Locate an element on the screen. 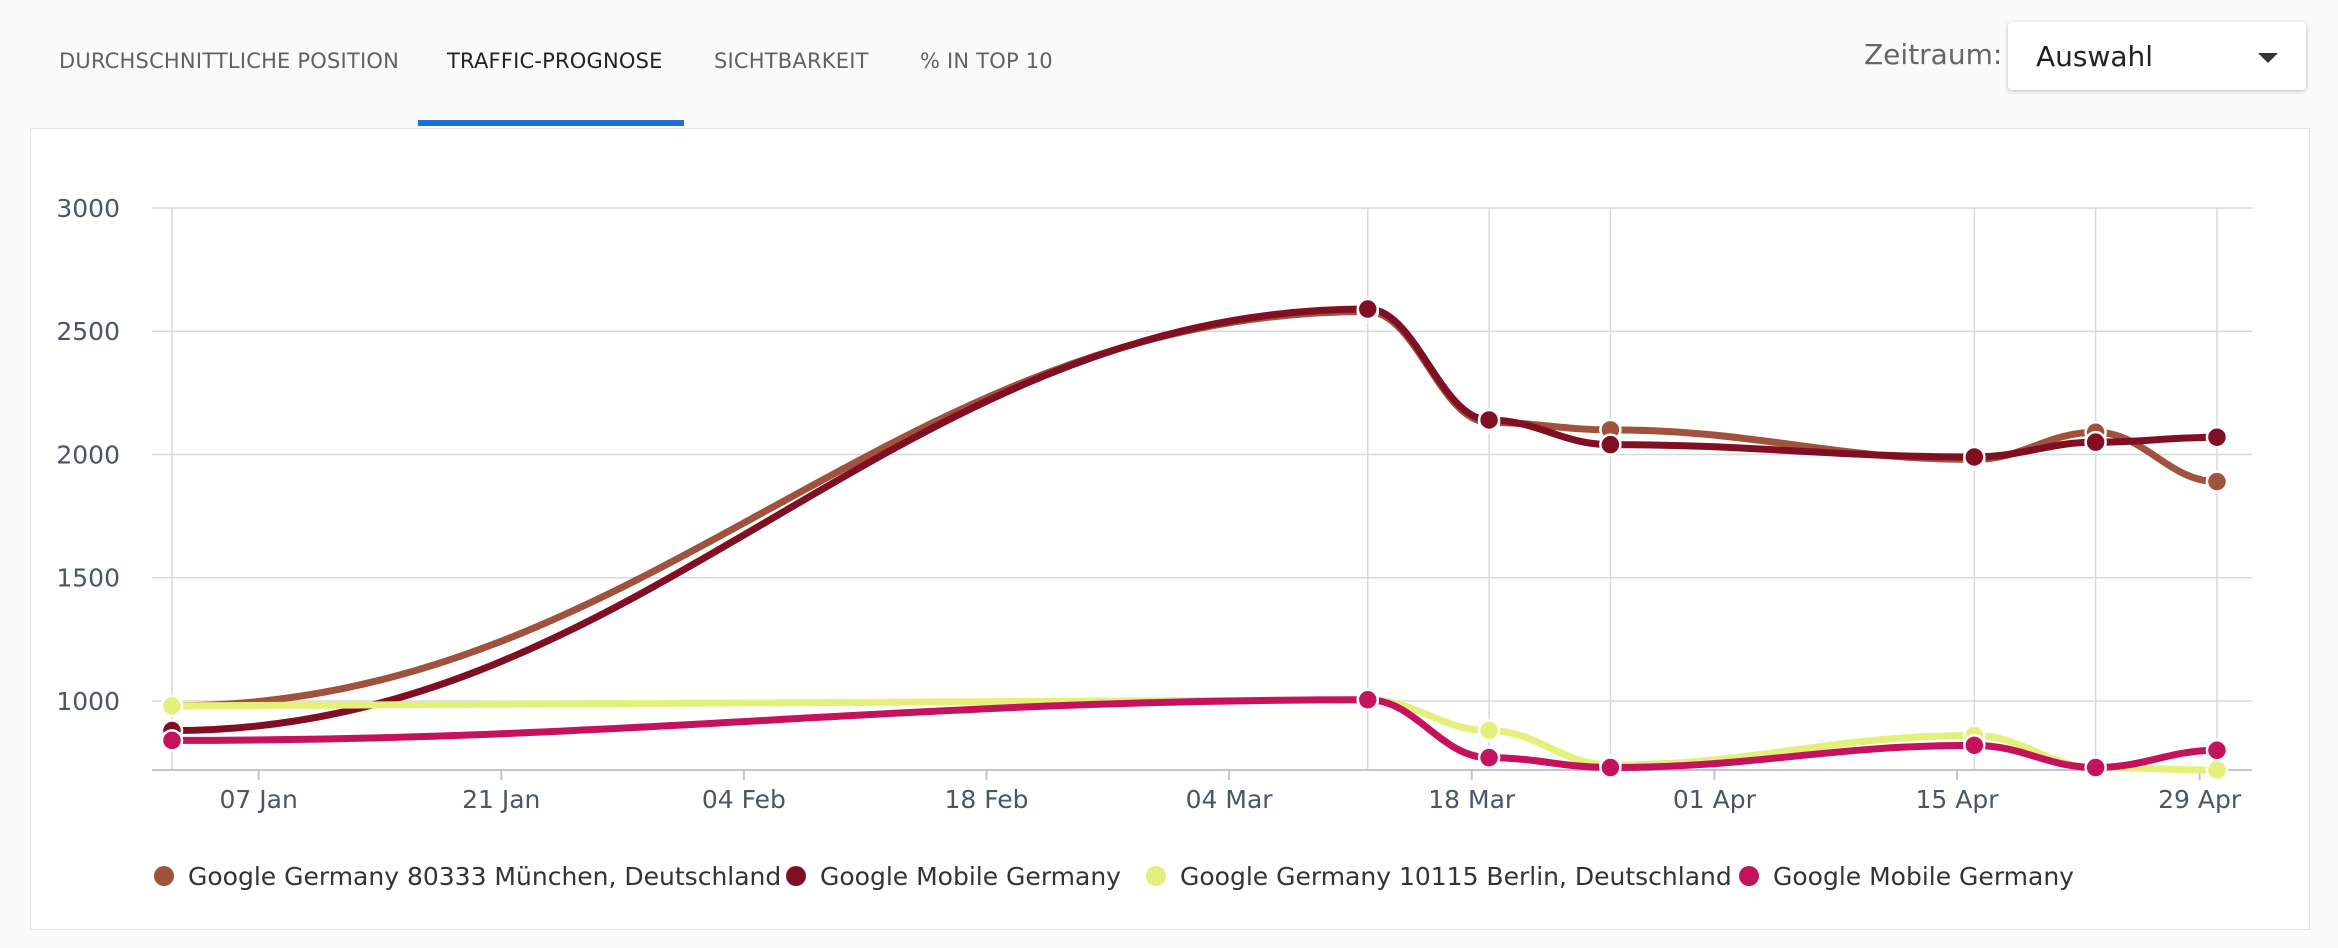  y-tick-label: 2500 is located at coordinates (88, 331).